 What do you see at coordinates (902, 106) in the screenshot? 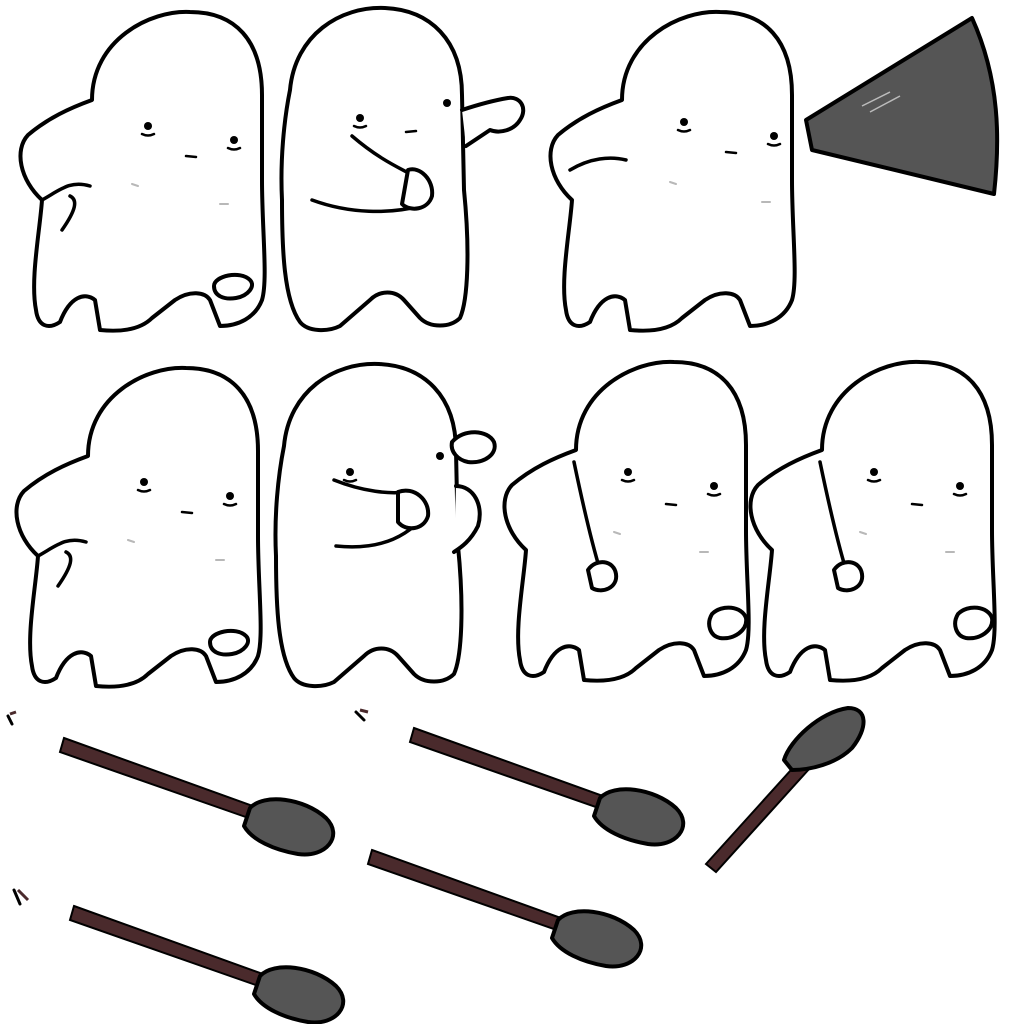
I see `megaphone-cone-icon` at bounding box center [902, 106].